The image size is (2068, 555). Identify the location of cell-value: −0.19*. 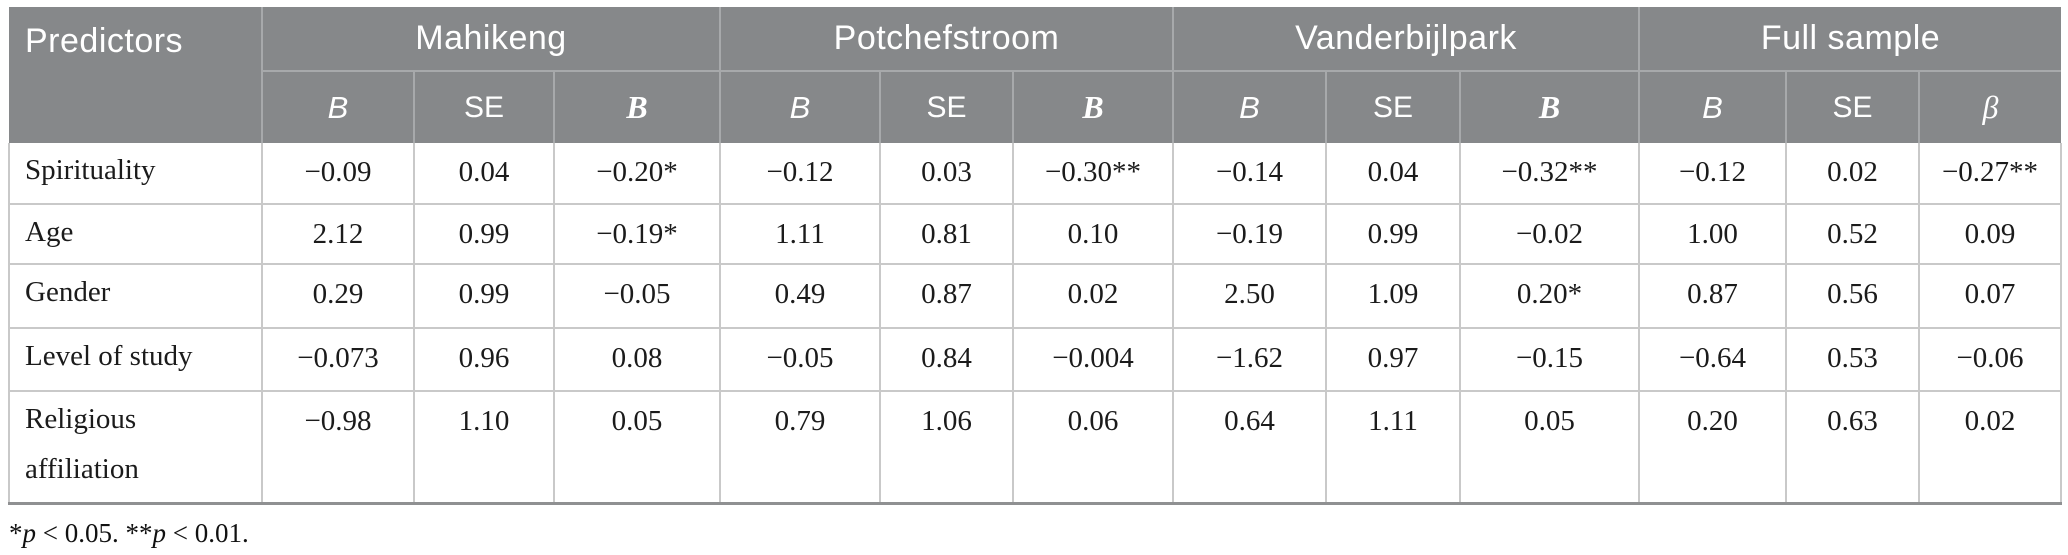
(636, 234).